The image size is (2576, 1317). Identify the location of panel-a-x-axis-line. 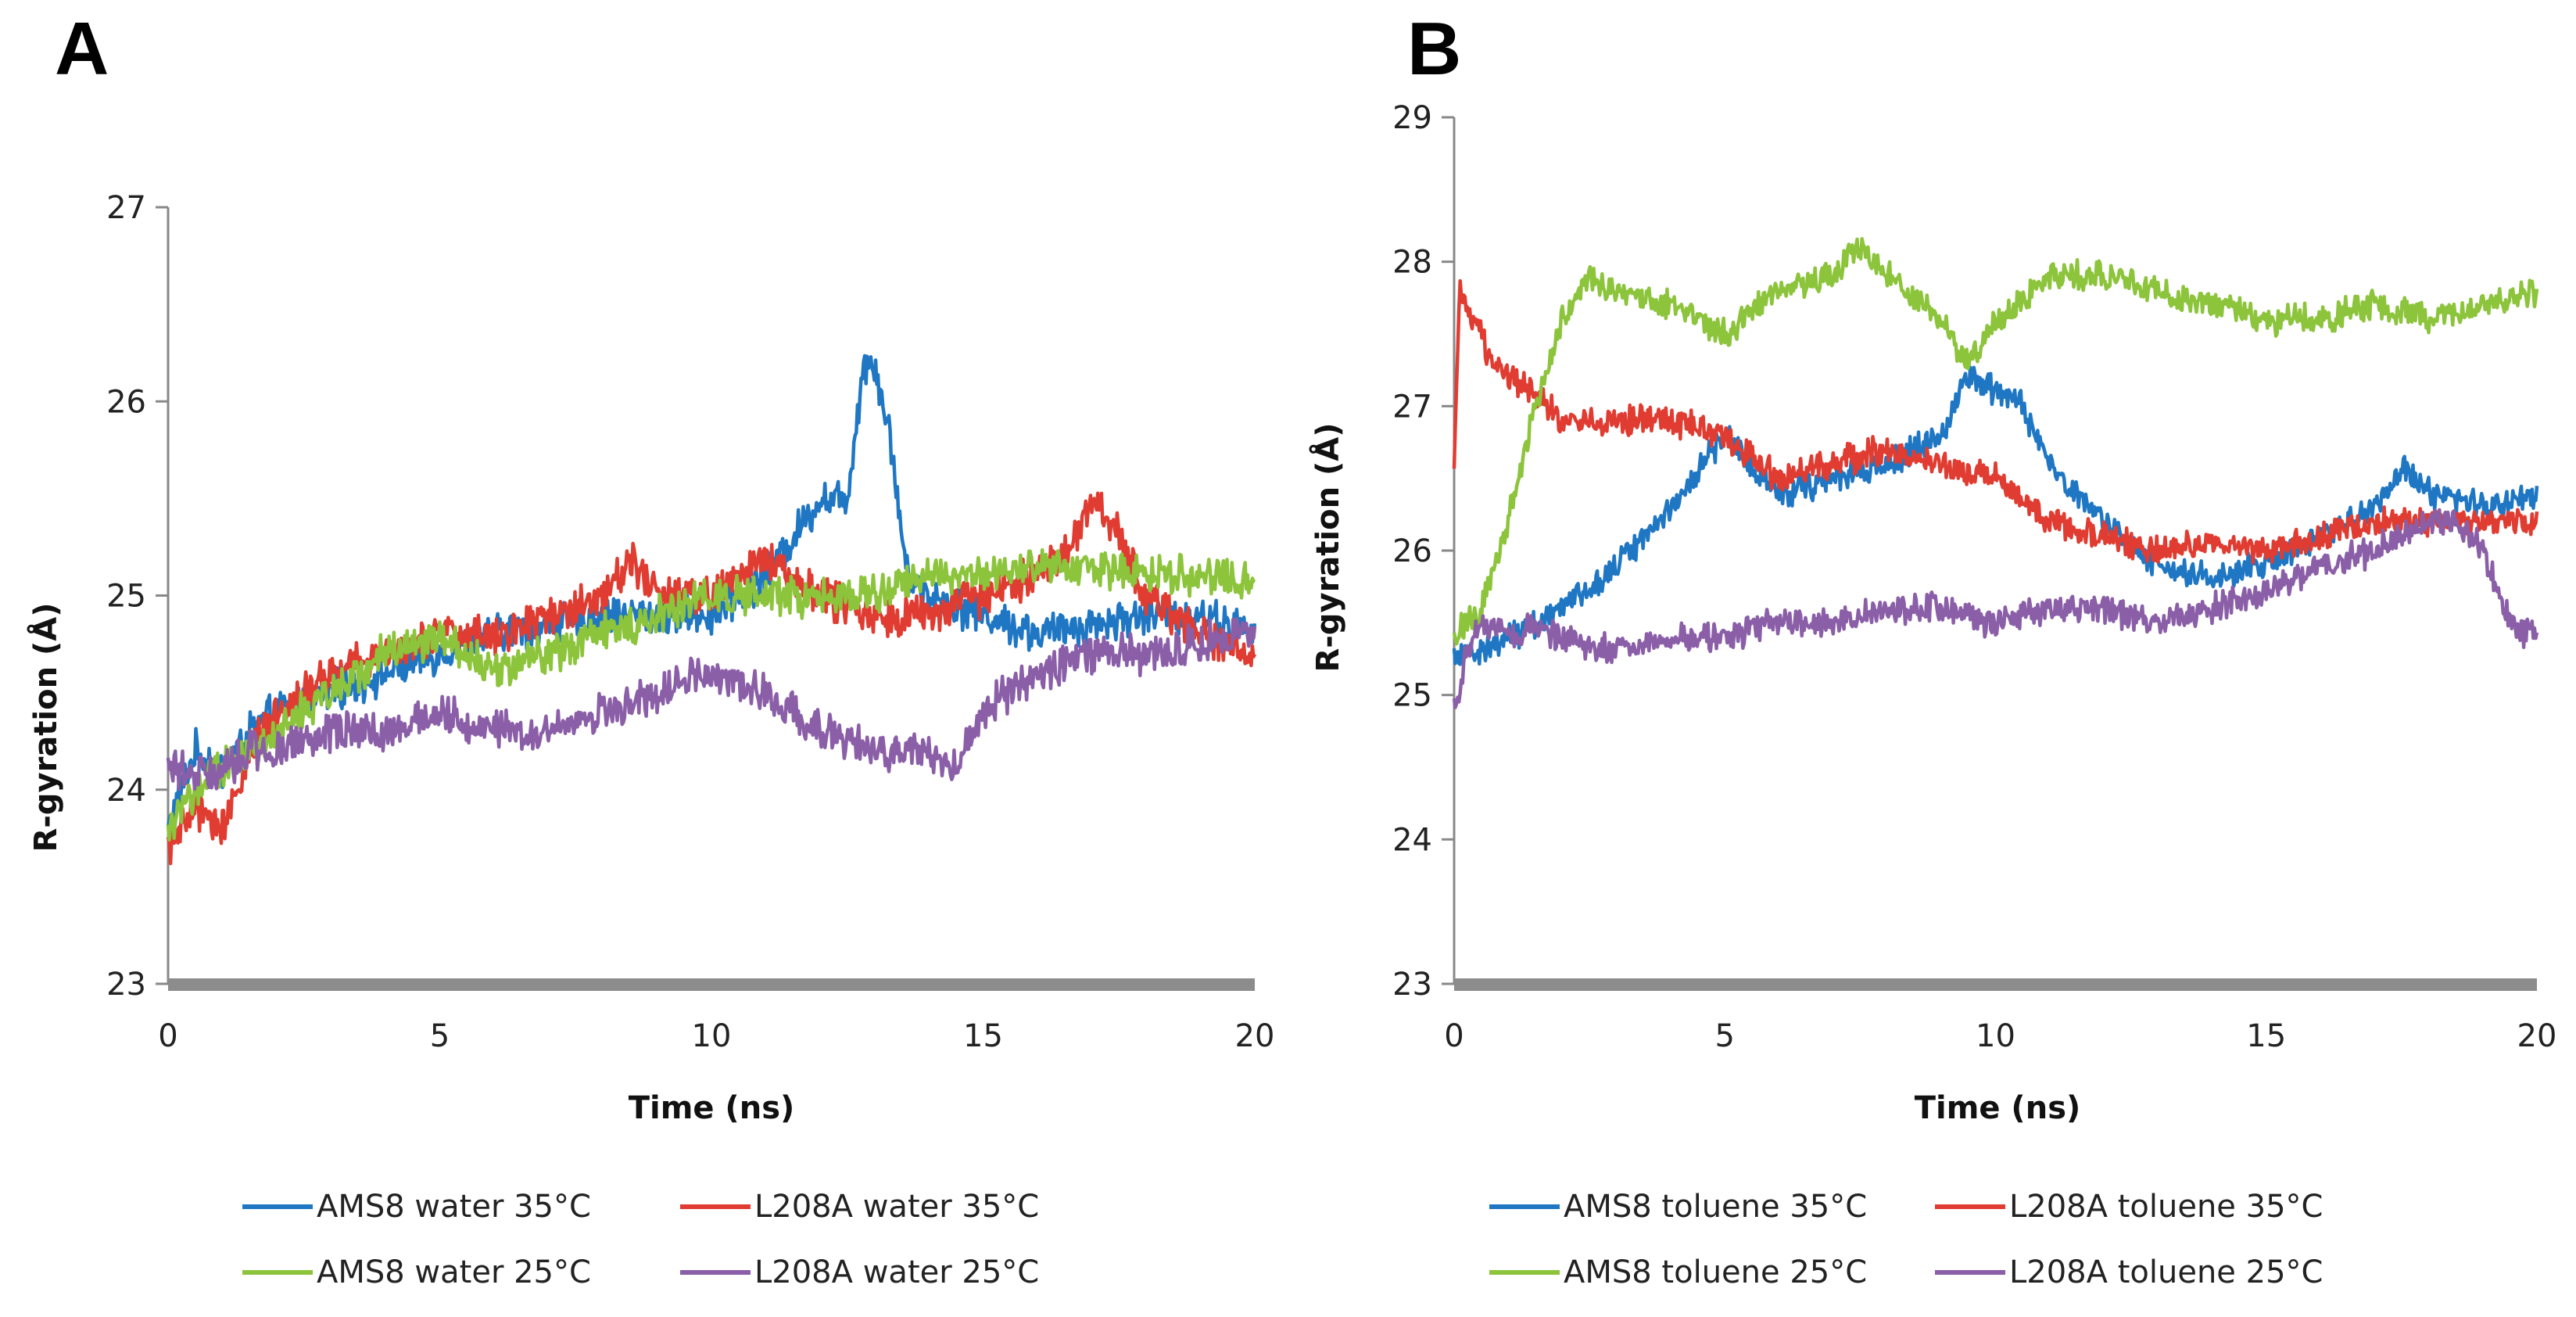
(711, 984).